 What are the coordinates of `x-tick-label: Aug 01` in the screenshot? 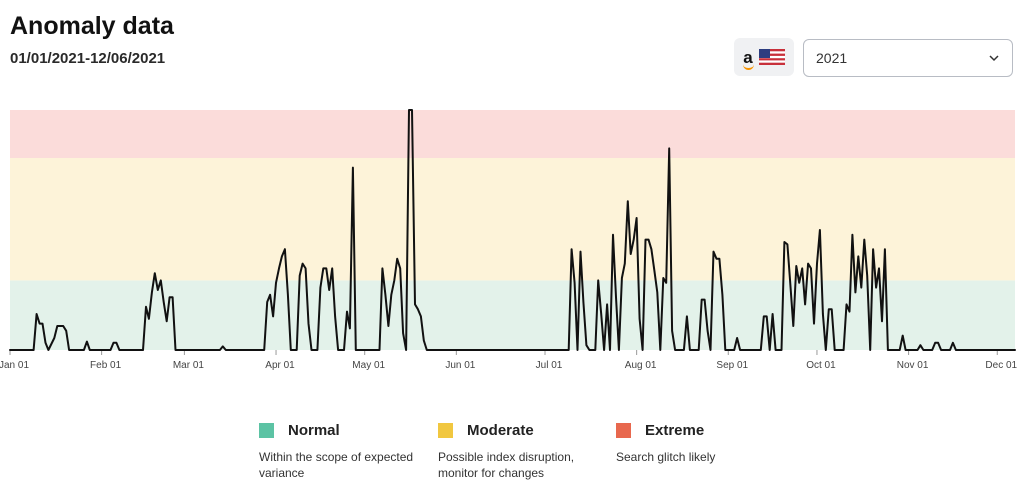 It's located at (641, 365).